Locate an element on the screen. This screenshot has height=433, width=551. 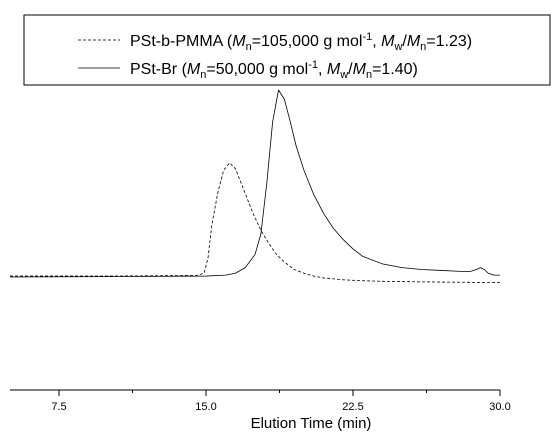
x-ticks: 7.5 15.0 22.5 30.0 is located at coordinates (281, 401).